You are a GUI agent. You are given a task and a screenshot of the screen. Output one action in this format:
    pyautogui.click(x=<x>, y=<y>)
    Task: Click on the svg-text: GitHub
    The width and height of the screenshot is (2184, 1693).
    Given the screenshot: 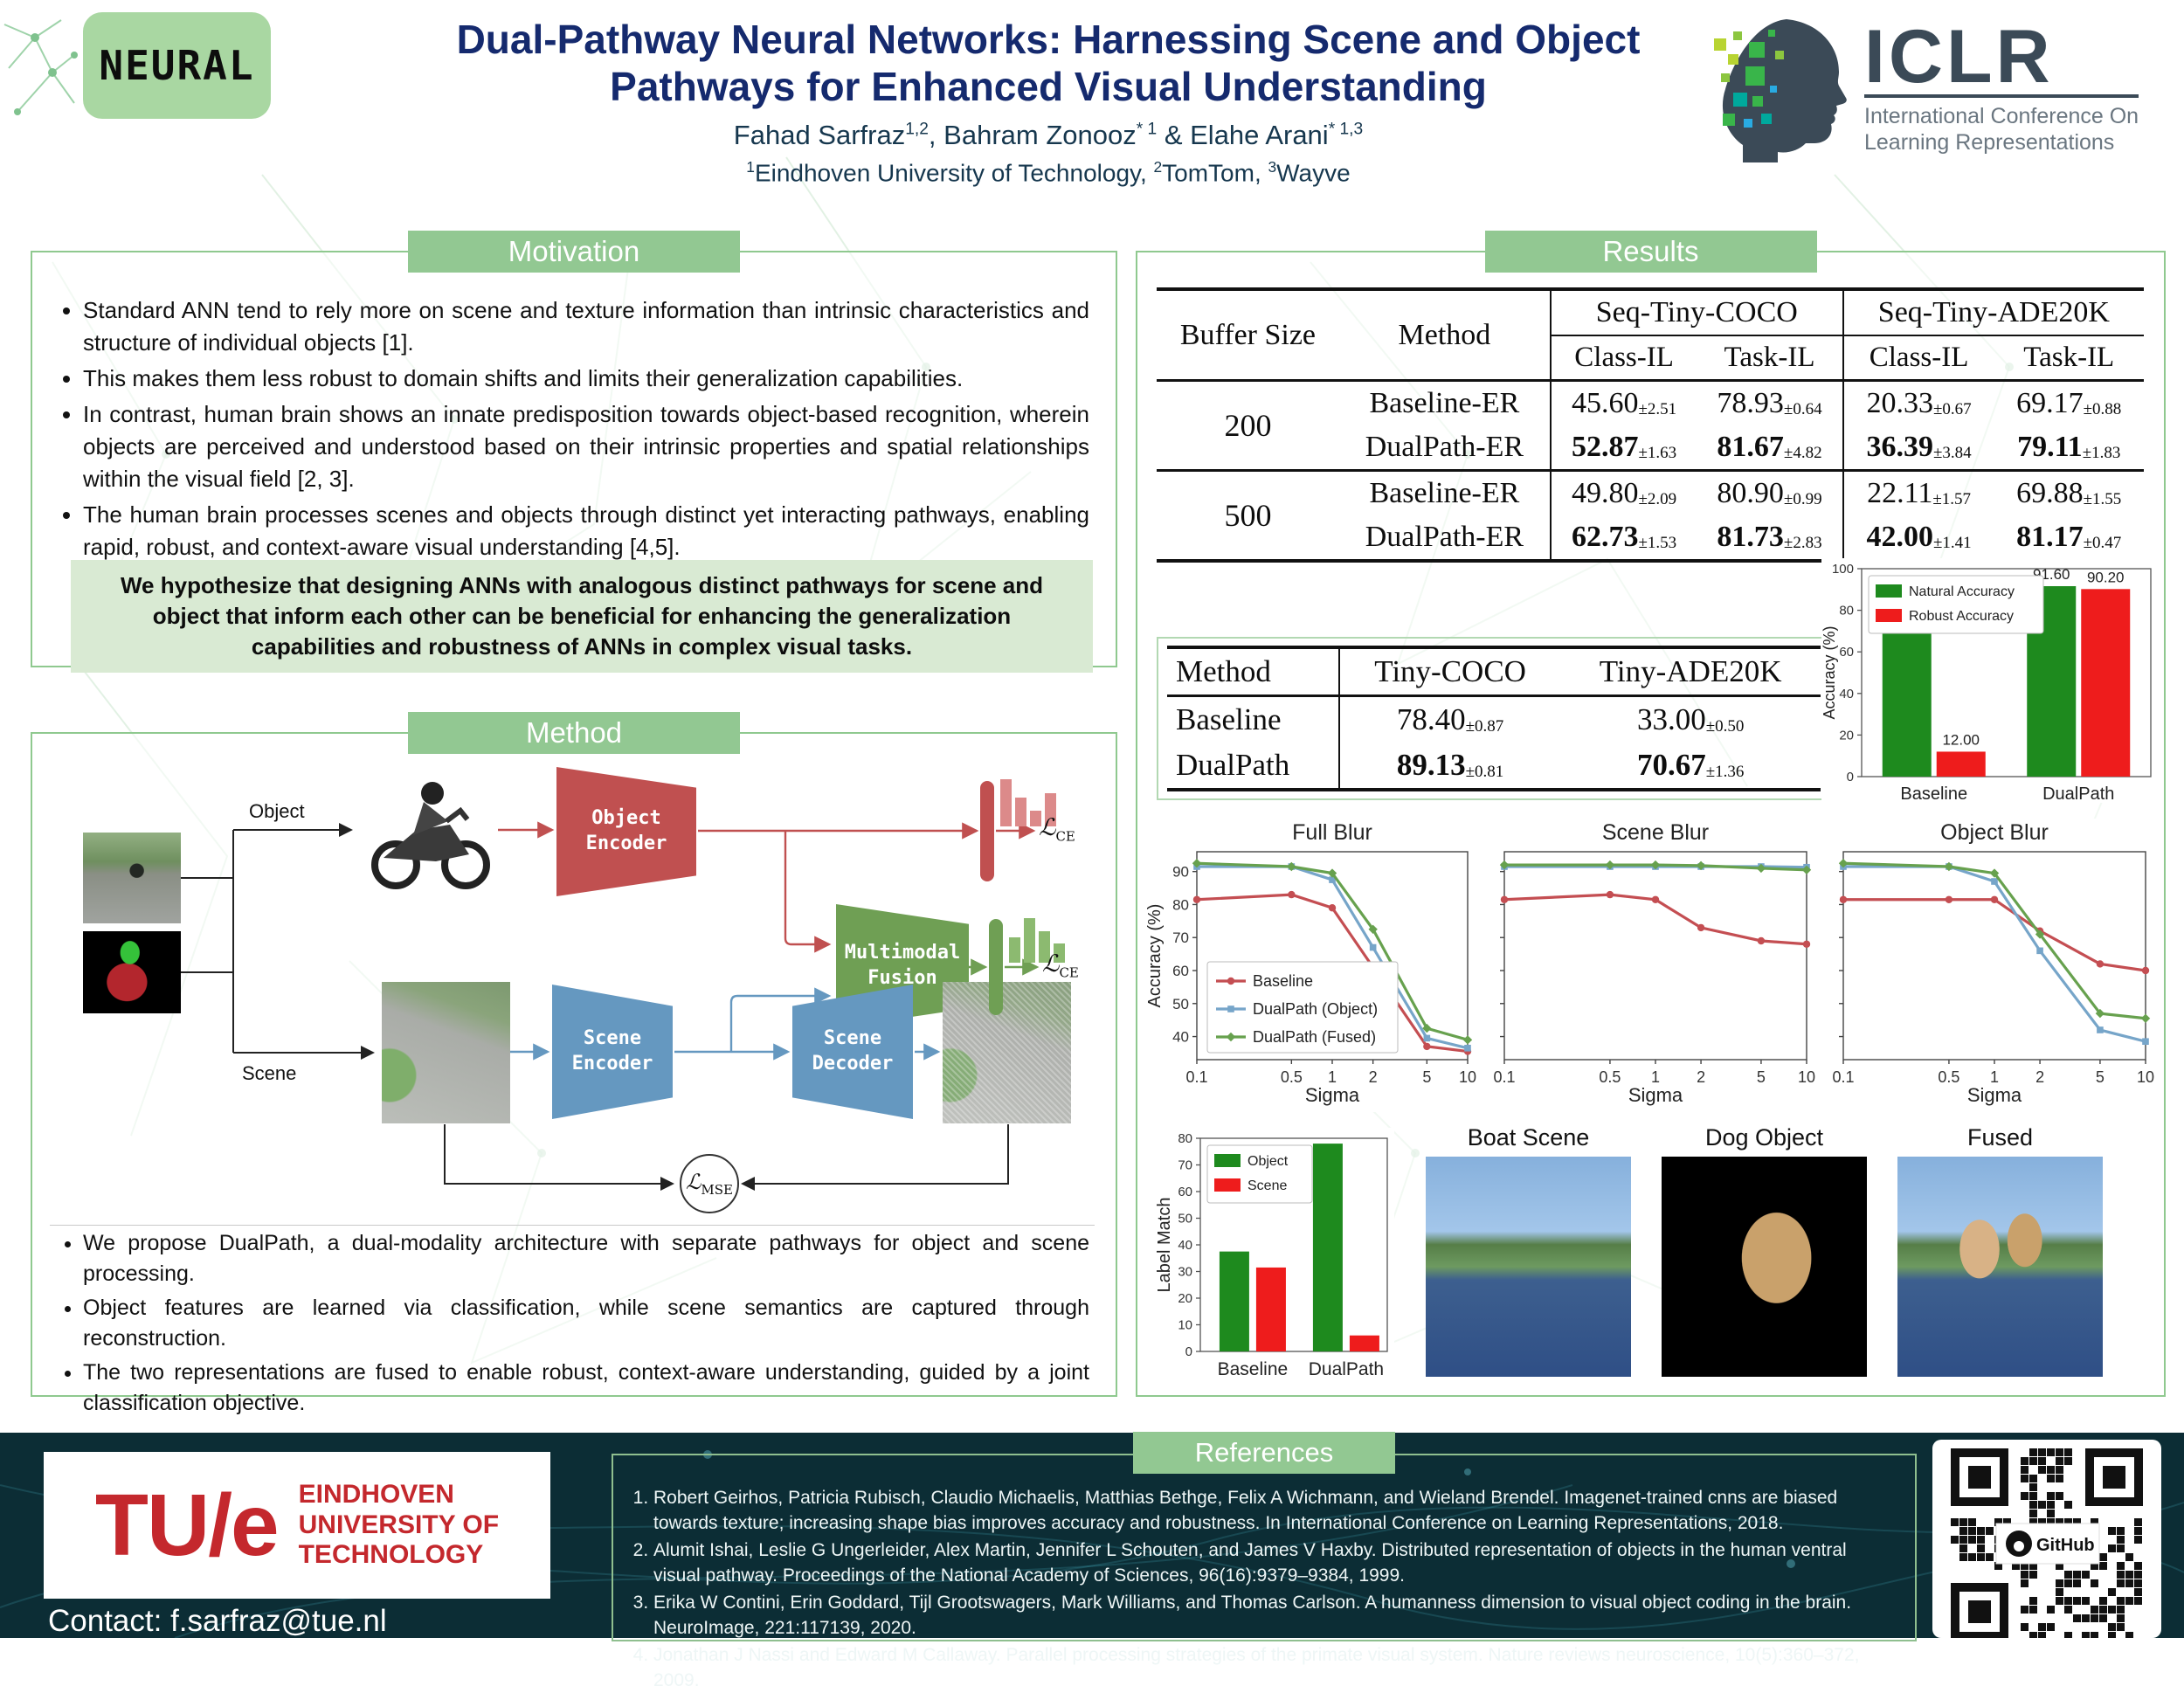 What is the action you would take?
    pyautogui.click(x=2065, y=1545)
    